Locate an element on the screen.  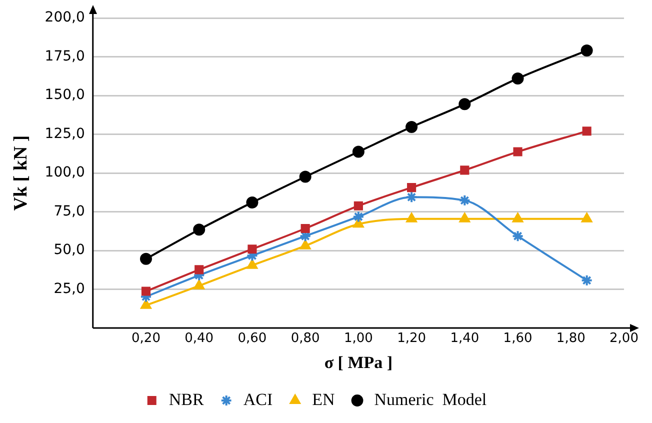
x-tick-label: 0,60 is located at coordinates (252, 338).